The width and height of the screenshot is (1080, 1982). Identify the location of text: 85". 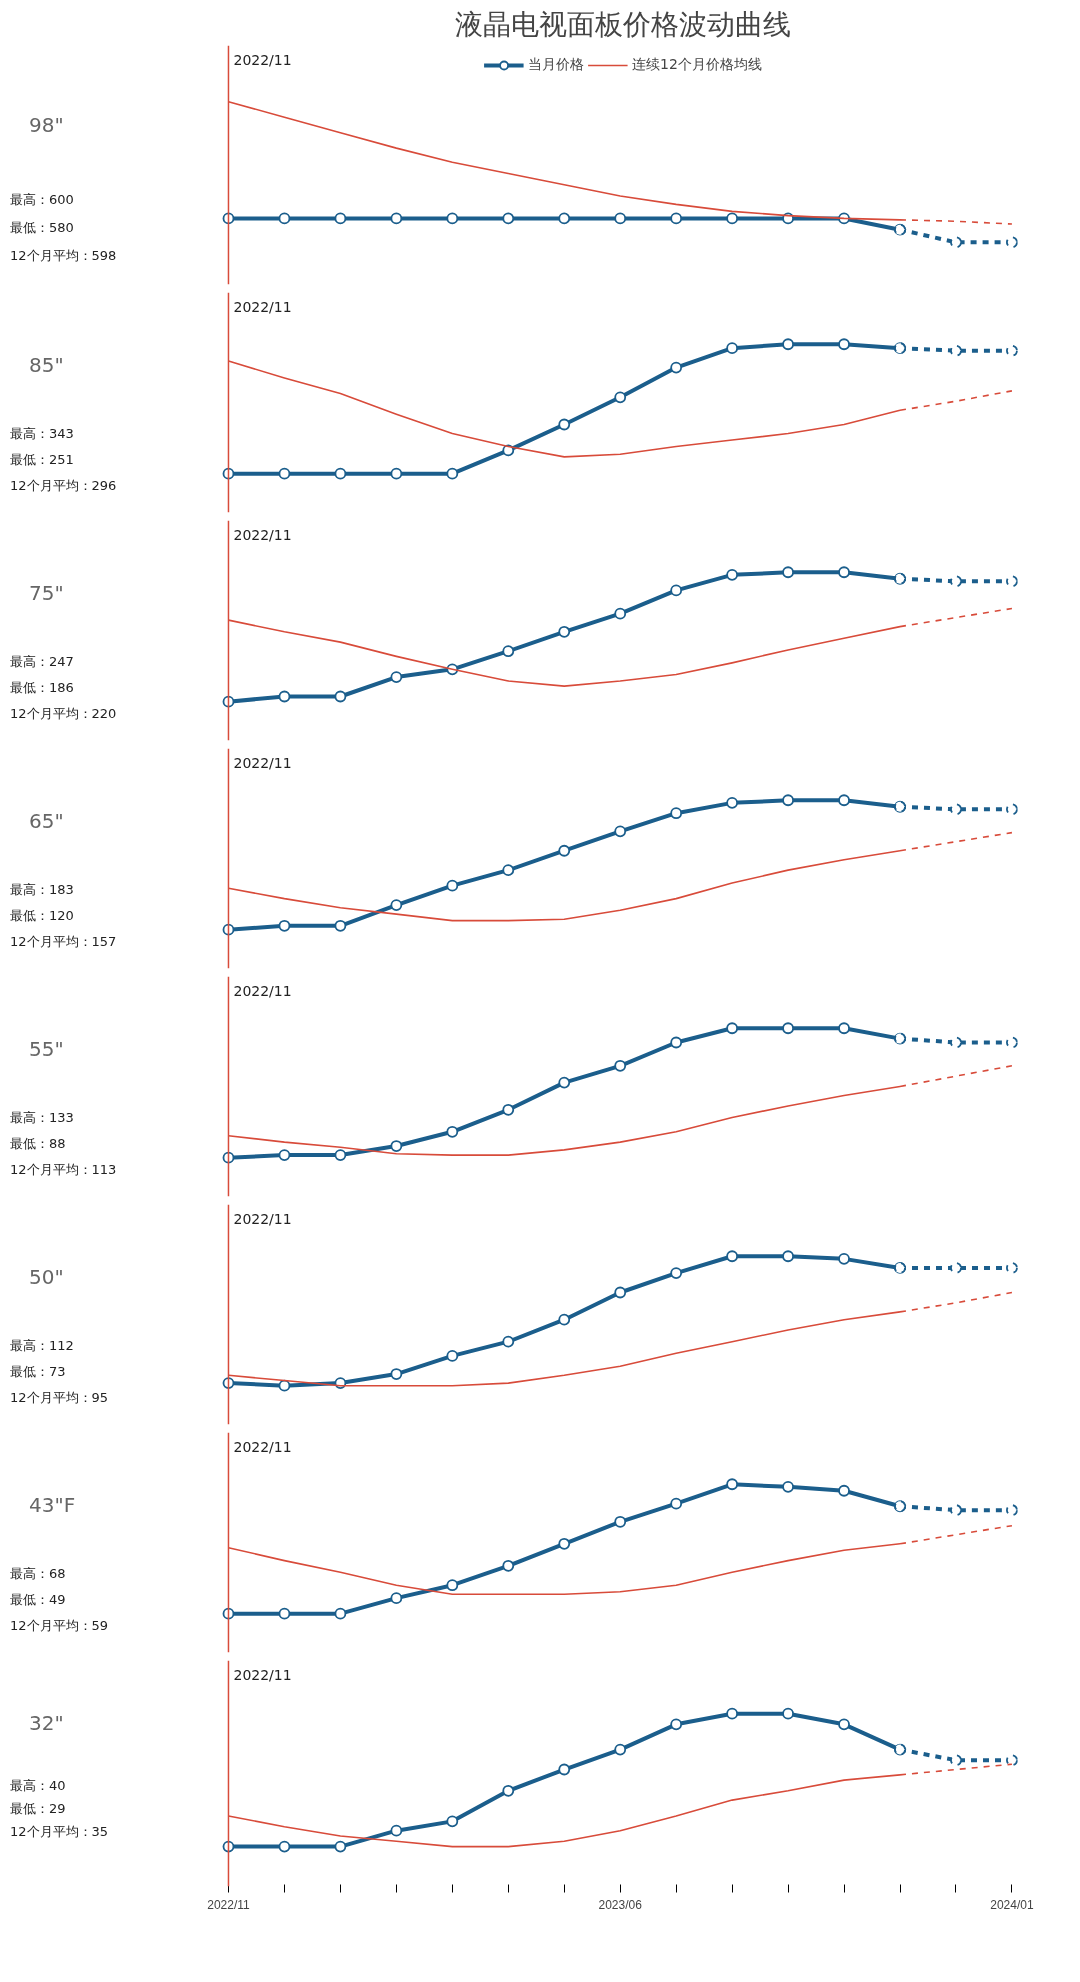
(46, 364).